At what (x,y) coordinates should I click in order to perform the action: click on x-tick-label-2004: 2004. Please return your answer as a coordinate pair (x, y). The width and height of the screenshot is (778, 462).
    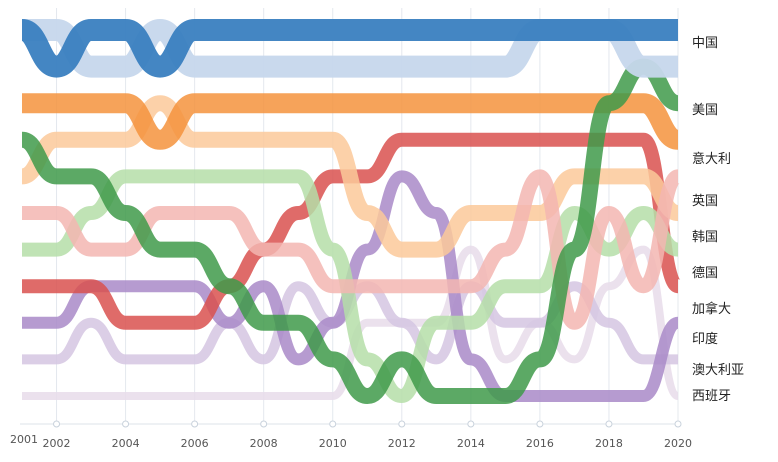
    Looking at the image, I should click on (126, 443).